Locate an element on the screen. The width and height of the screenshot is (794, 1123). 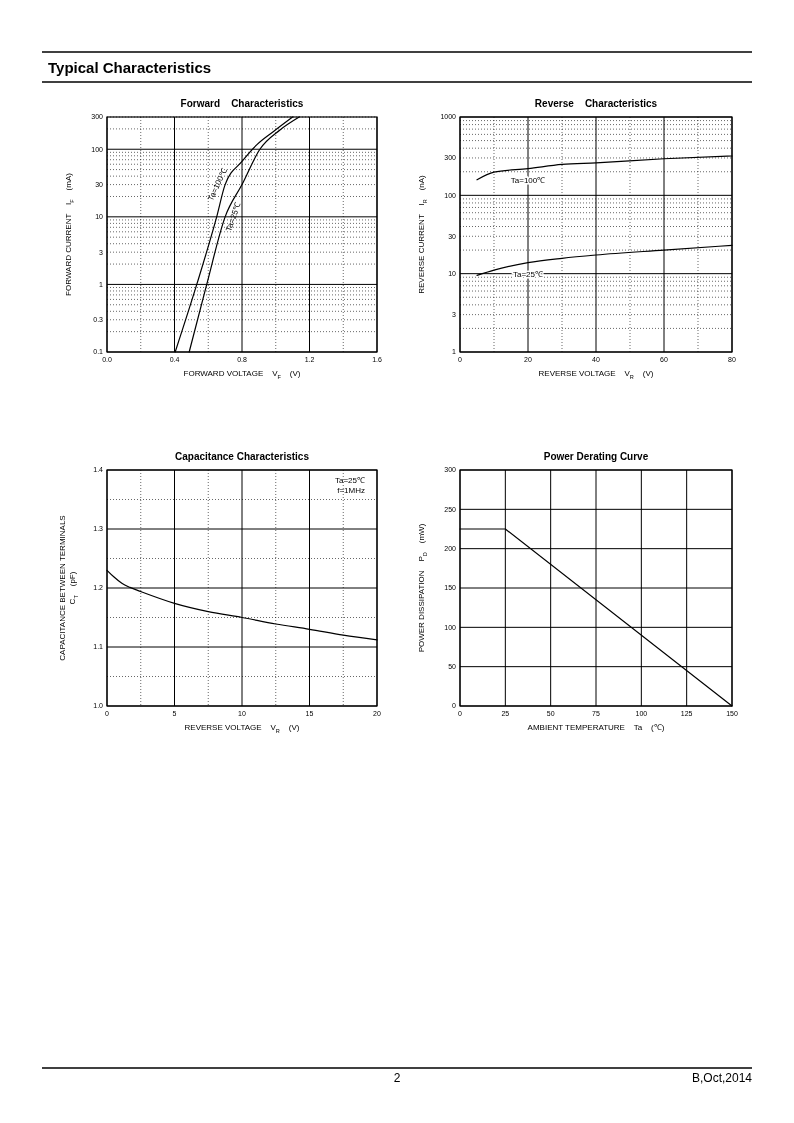
chart-title: Capacitance Characteristics is located at coordinates (242, 456).